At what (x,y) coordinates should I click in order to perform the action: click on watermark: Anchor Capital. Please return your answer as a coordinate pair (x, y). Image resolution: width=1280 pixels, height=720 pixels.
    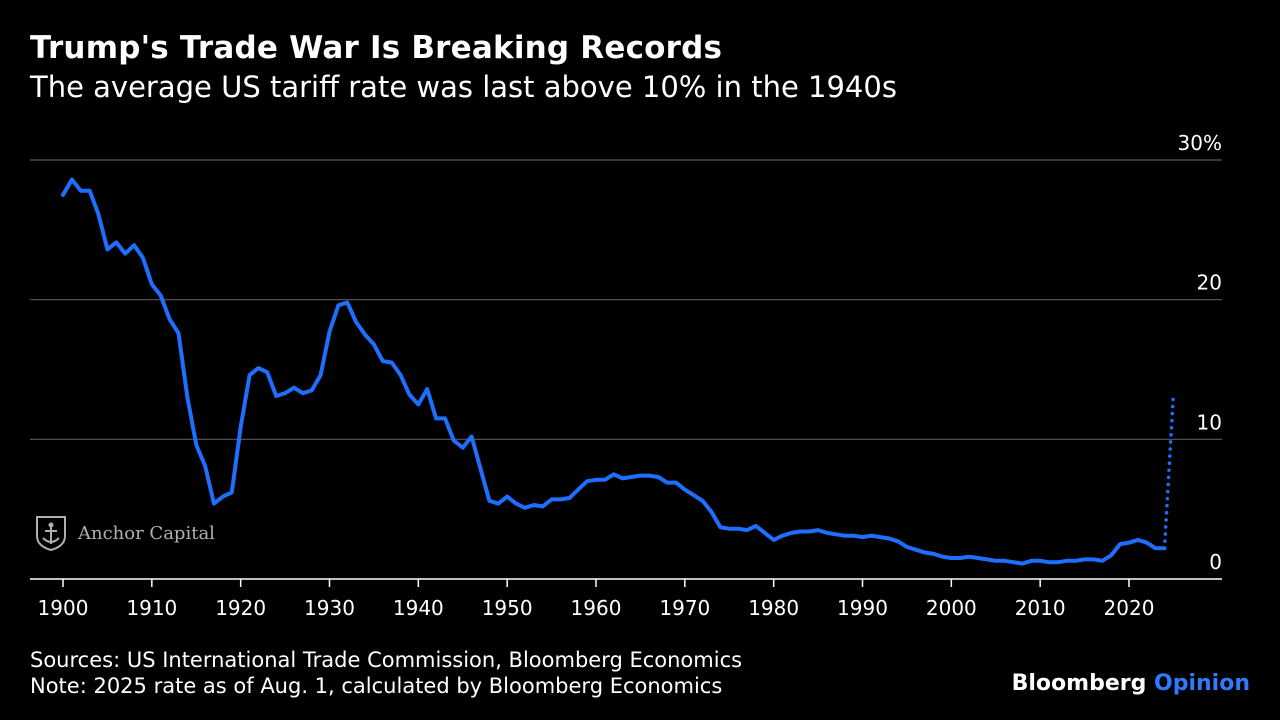
    Looking at the image, I should click on (124, 533).